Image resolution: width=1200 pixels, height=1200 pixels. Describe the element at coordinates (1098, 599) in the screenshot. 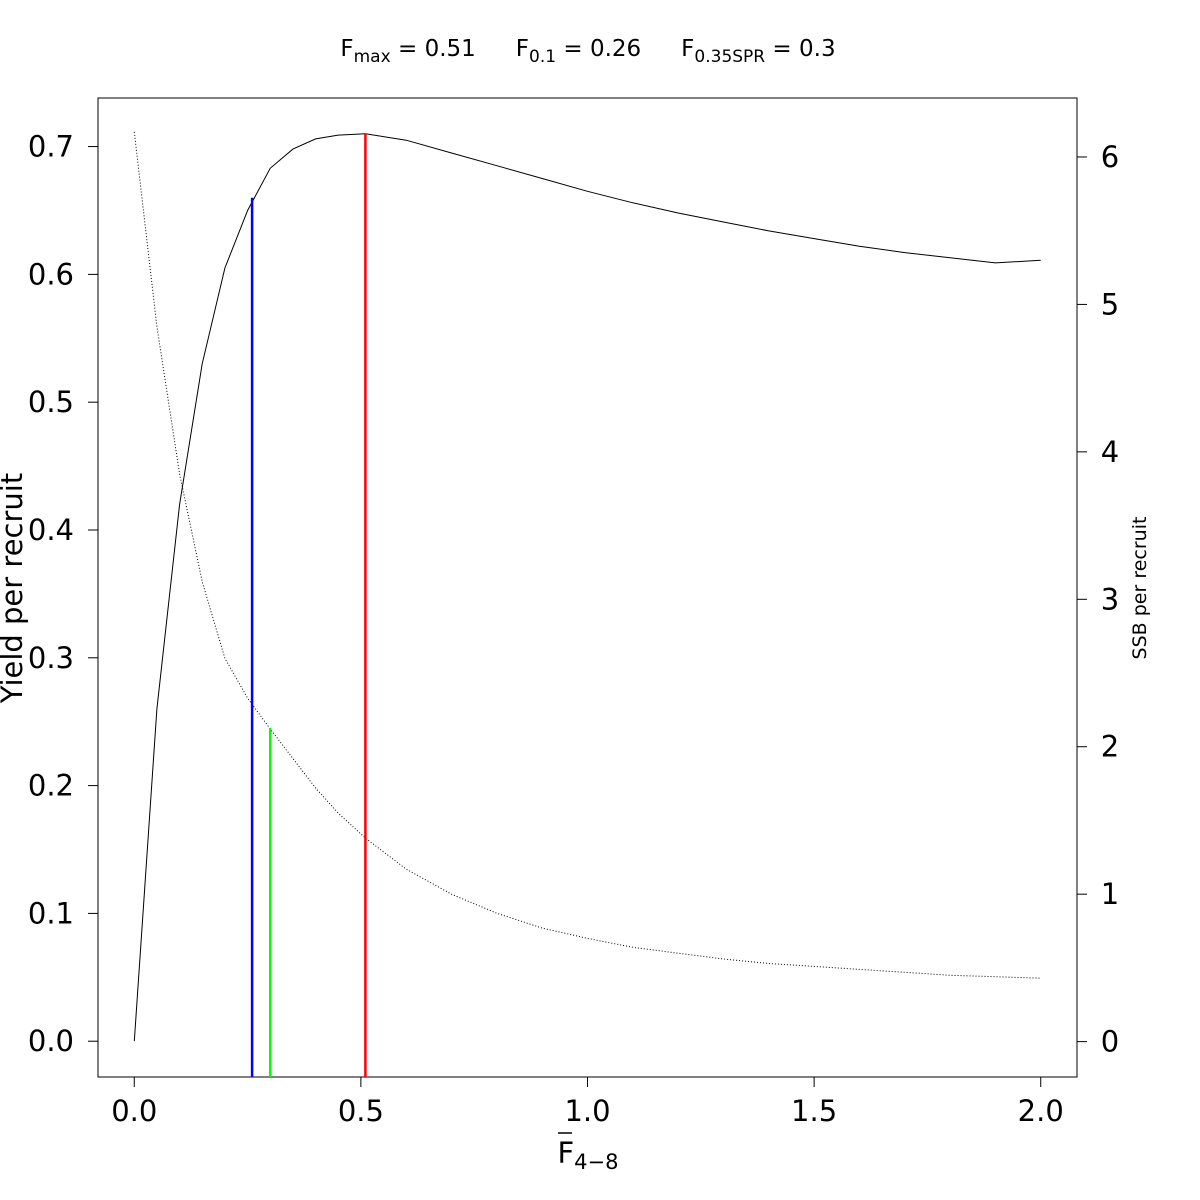

I see `y-right-axis: 0 1 2 3 4 5 6` at that location.